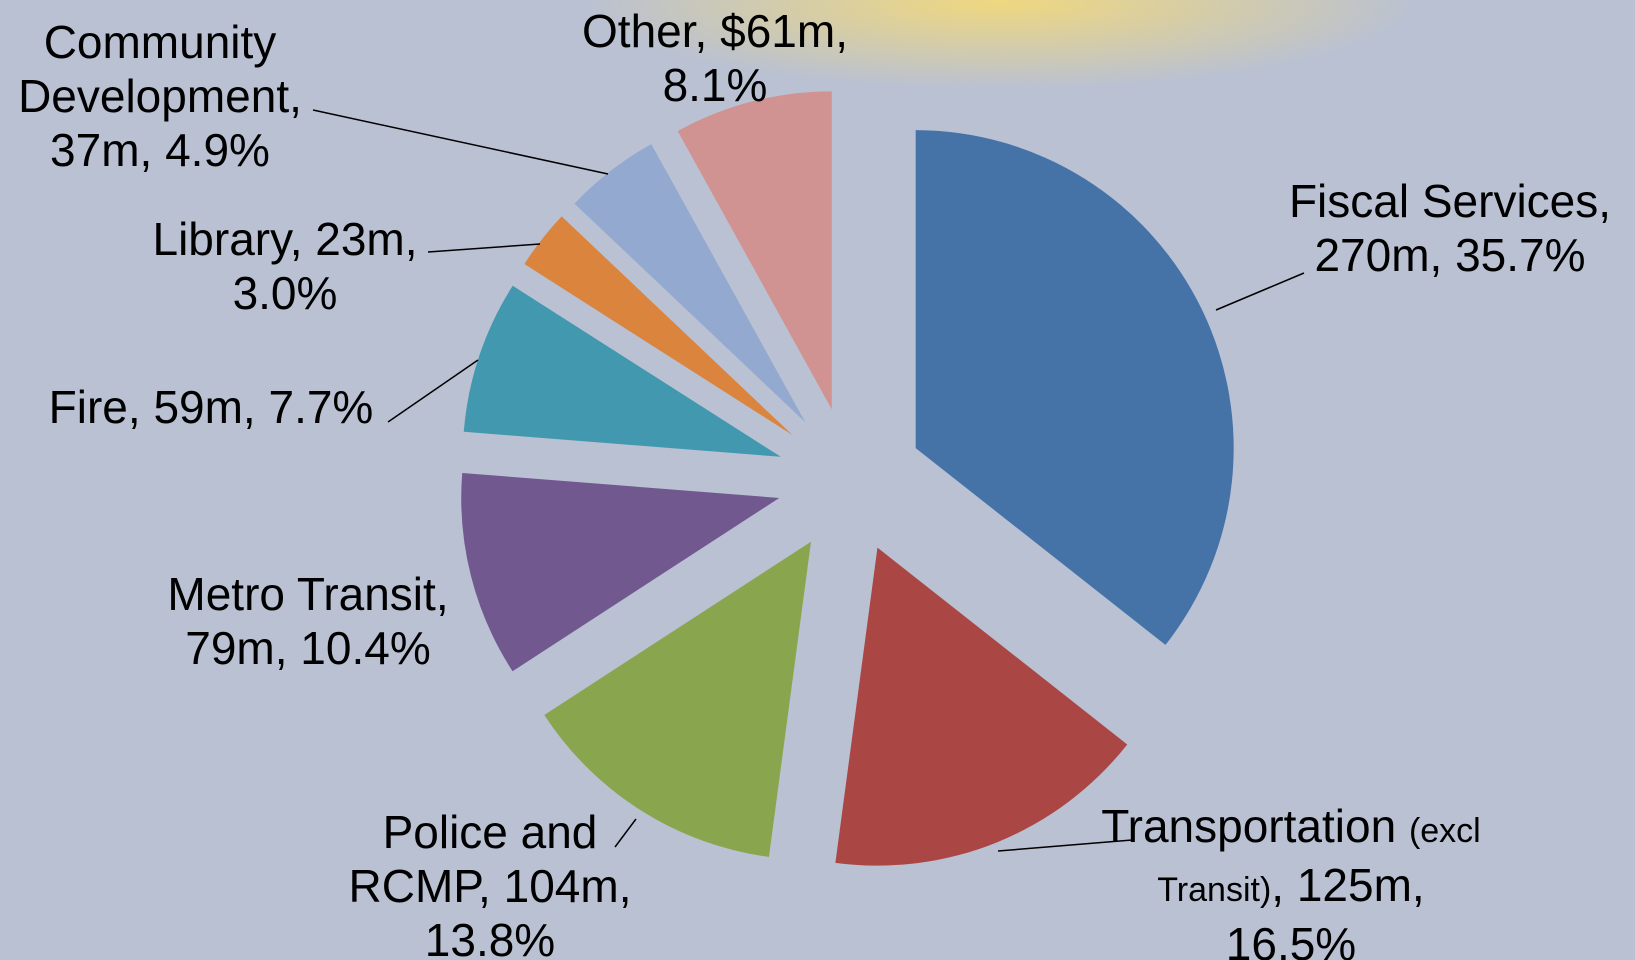 The height and width of the screenshot is (960, 1635). I want to click on category-label: Transportation, so click(1249, 826).